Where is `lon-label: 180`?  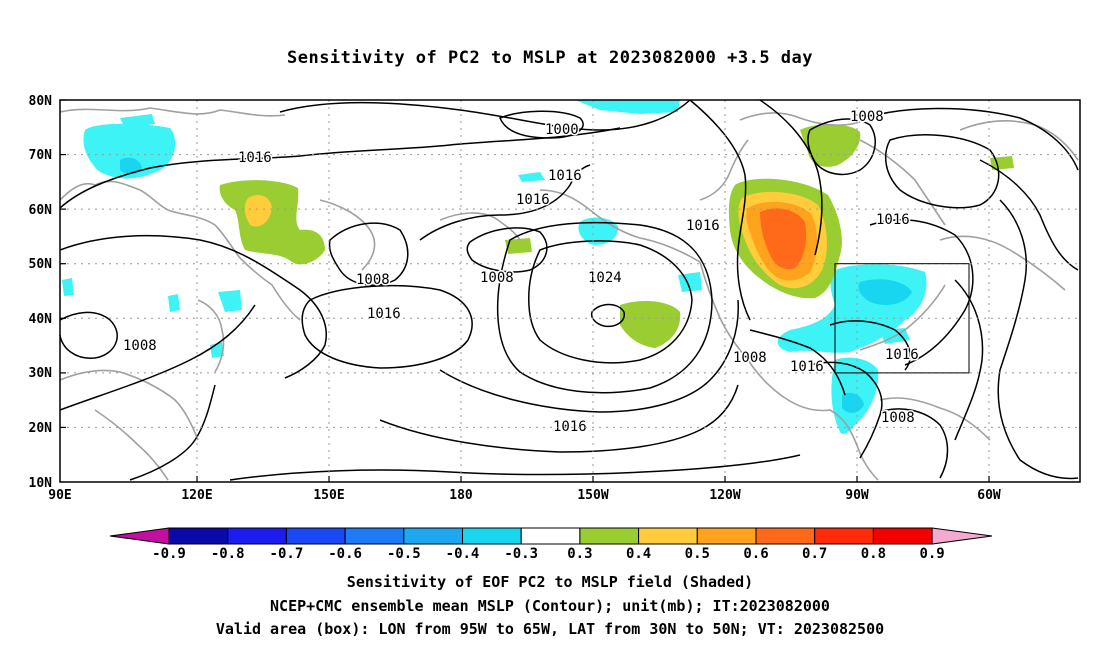 lon-label: 180 is located at coordinates (461, 495).